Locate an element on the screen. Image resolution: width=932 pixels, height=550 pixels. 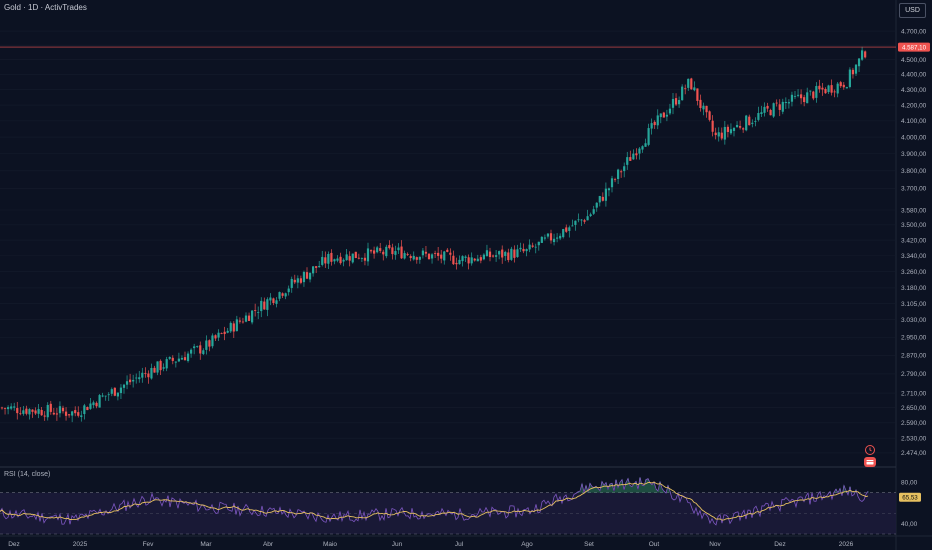
rsi-line is located at coordinates (434, 501).